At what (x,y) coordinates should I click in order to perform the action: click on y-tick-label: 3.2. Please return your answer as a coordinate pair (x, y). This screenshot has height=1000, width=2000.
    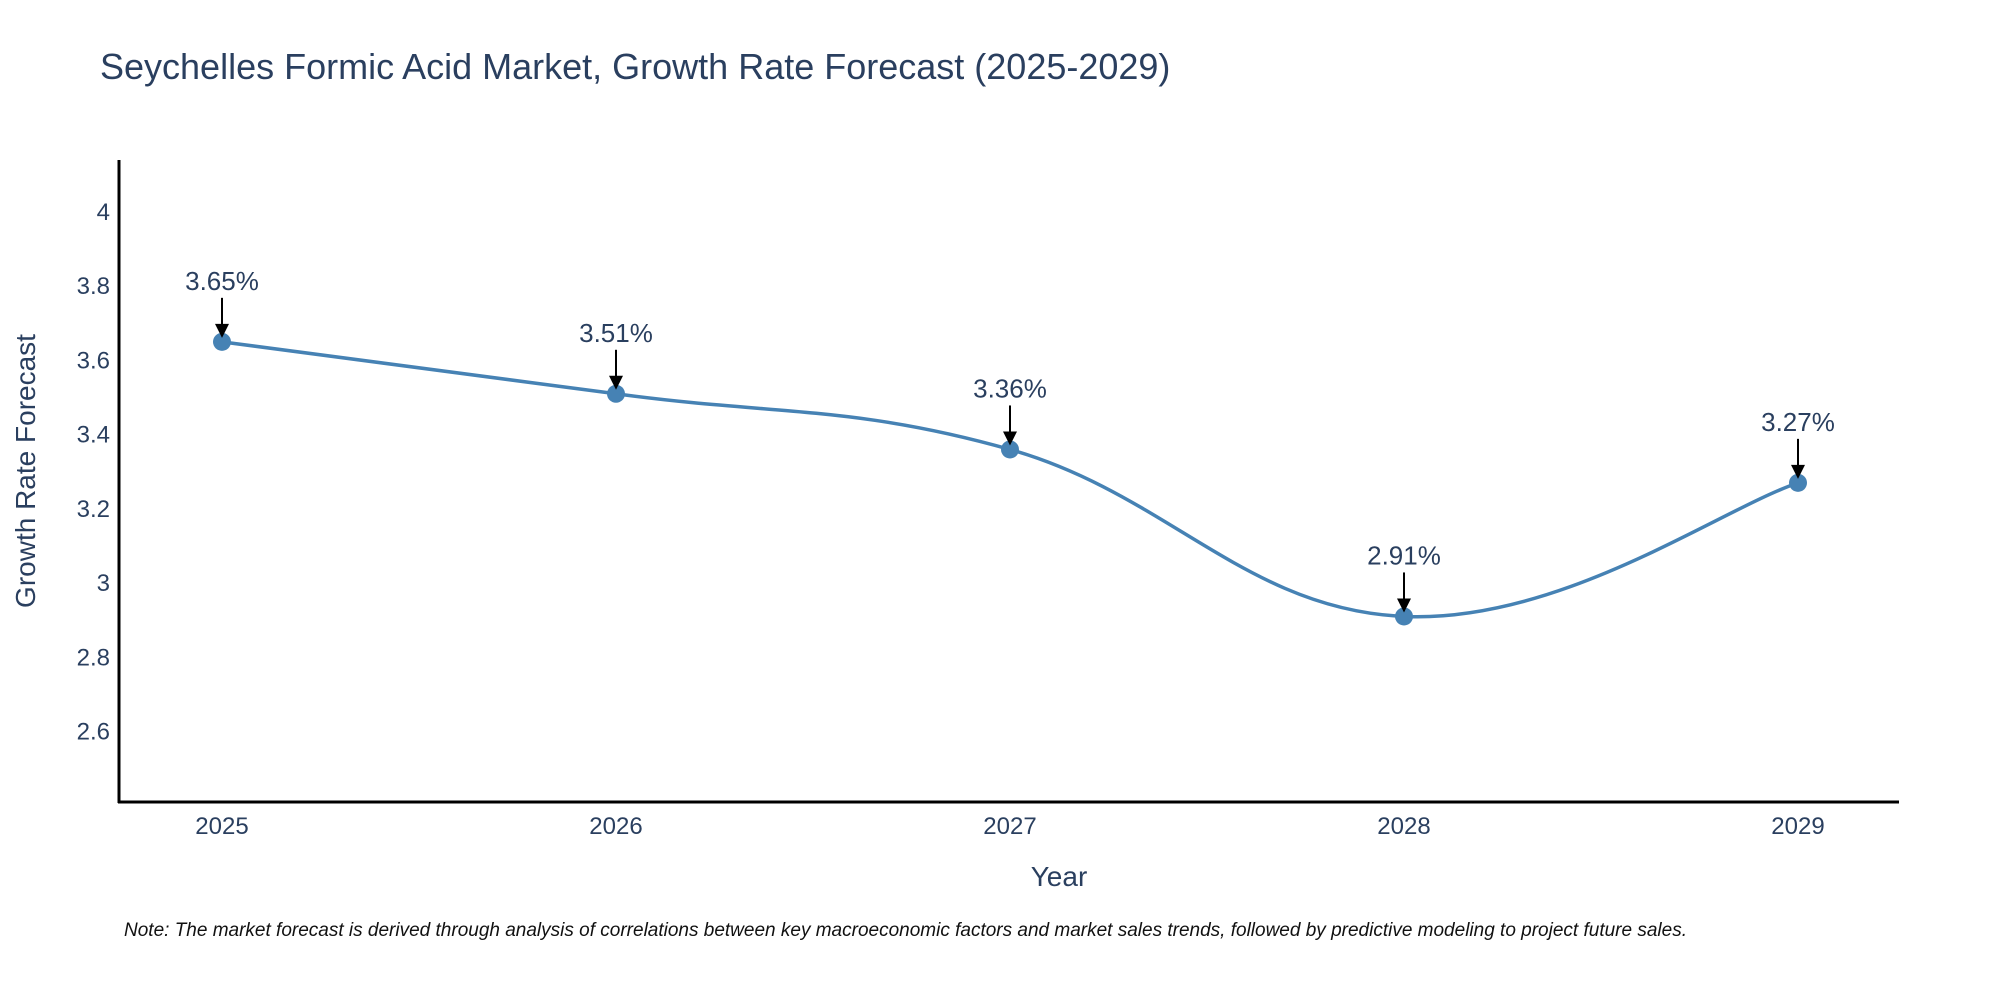
    Looking at the image, I should click on (93, 509).